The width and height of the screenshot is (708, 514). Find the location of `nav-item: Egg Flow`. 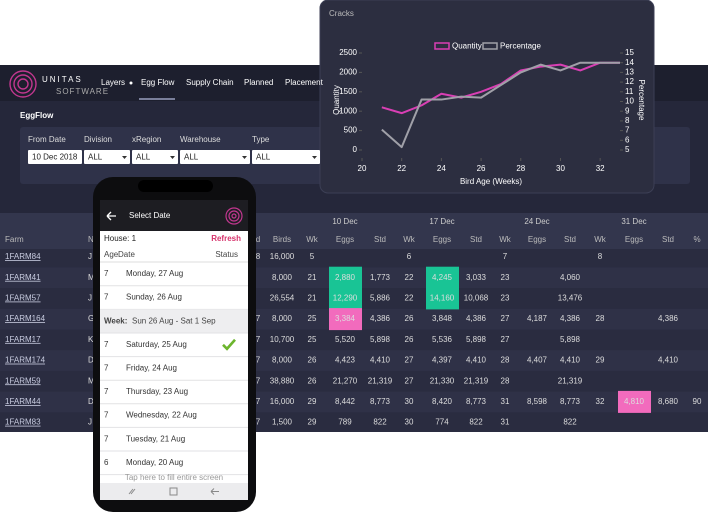

nav-item: Egg Flow is located at coordinates (158, 82).